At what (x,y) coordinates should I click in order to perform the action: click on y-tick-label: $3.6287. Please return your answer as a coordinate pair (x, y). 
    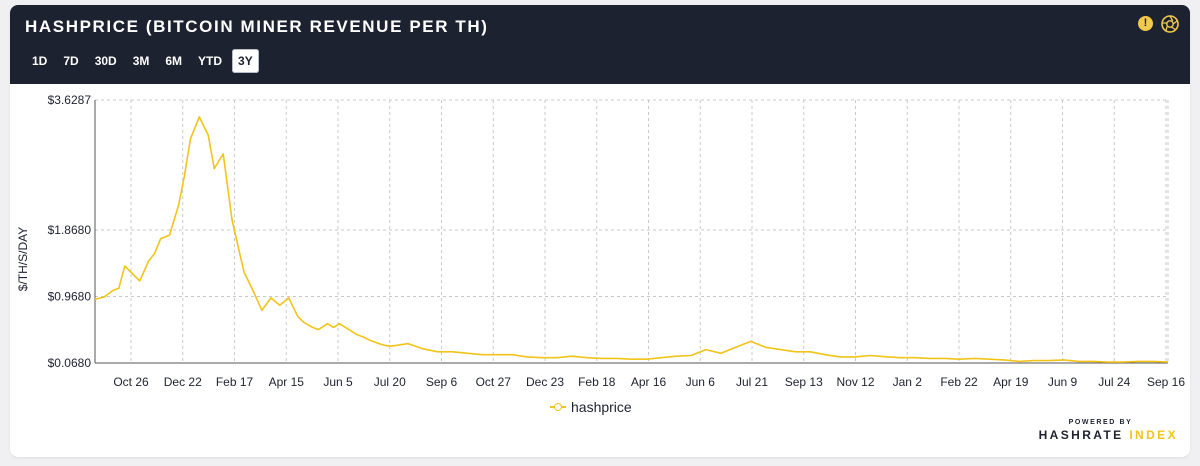
    Looking at the image, I should click on (70, 100).